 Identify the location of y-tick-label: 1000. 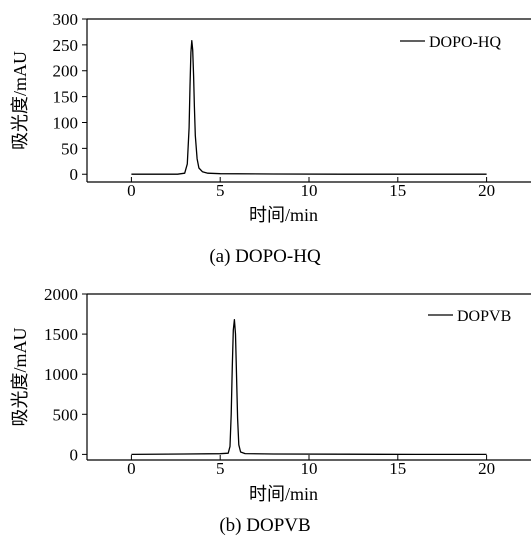
(61, 374).